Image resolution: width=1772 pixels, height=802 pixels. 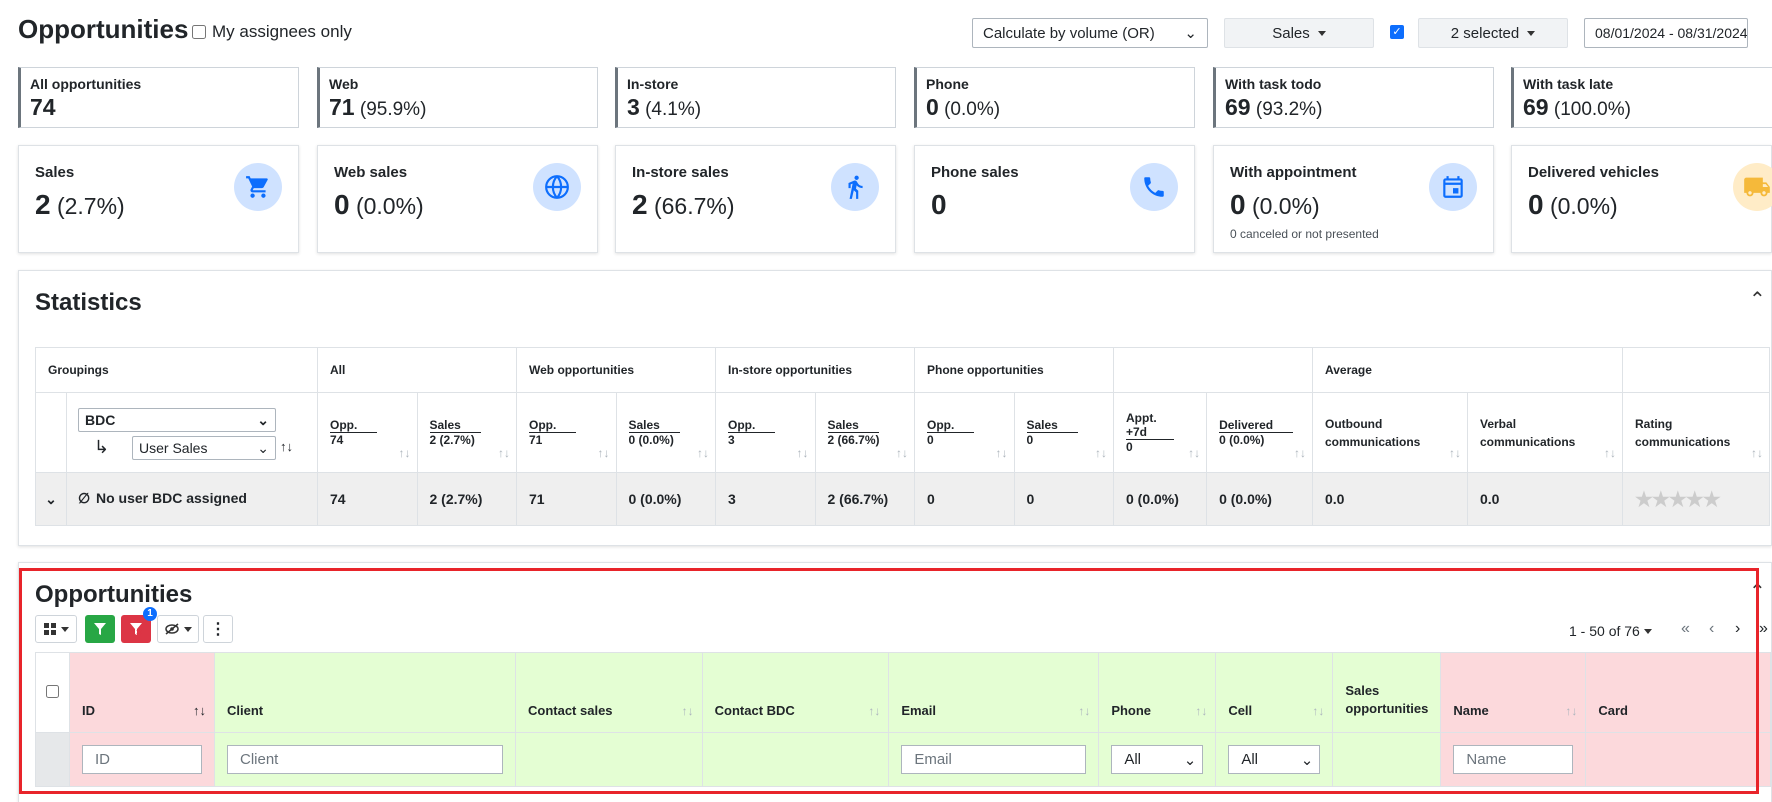 I want to click on col-header-name: Name ↑↓, so click(x=1513, y=692).